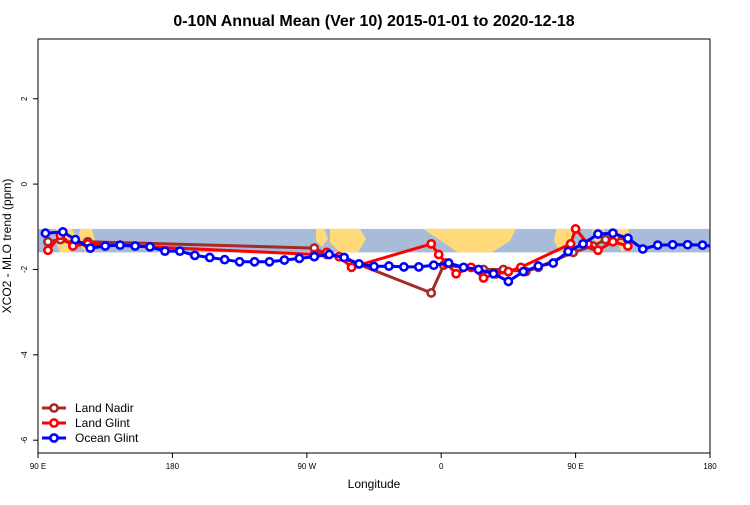 The image size is (750, 505). I want to click on x-tick-label: 0, so click(441, 466).